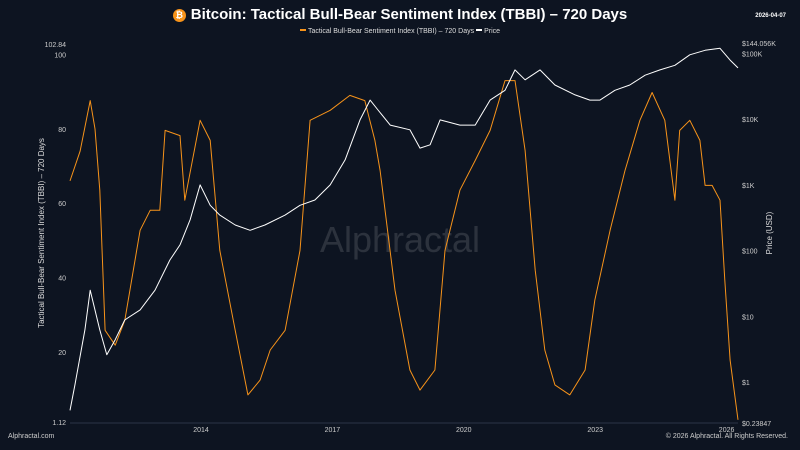 The height and width of the screenshot is (450, 800). I want to click on y-right-tick-label: $1K, so click(748, 186).